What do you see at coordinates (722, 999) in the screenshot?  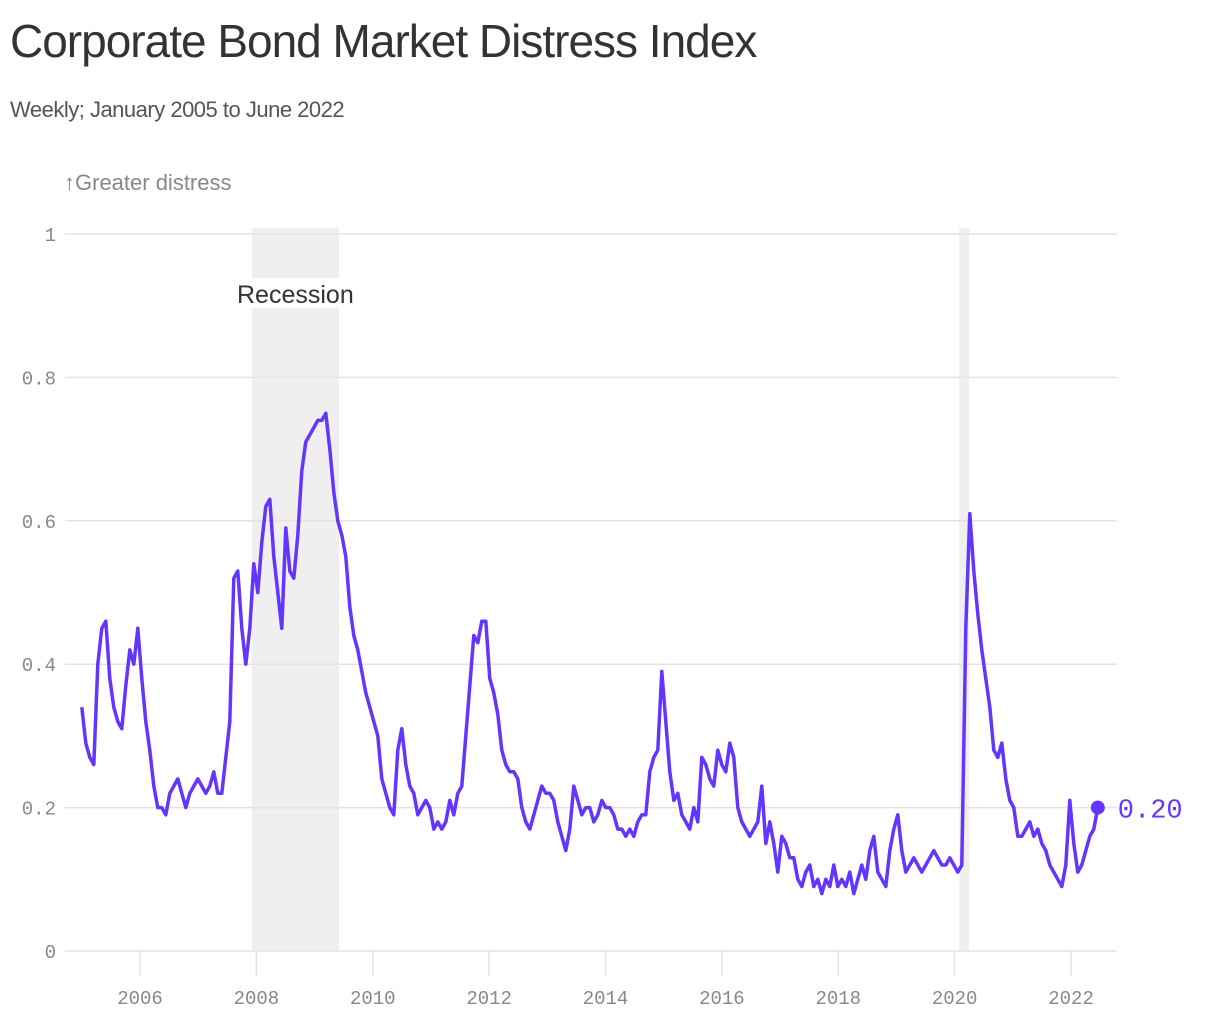 I see `x-tick-label: 2016` at bounding box center [722, 999].